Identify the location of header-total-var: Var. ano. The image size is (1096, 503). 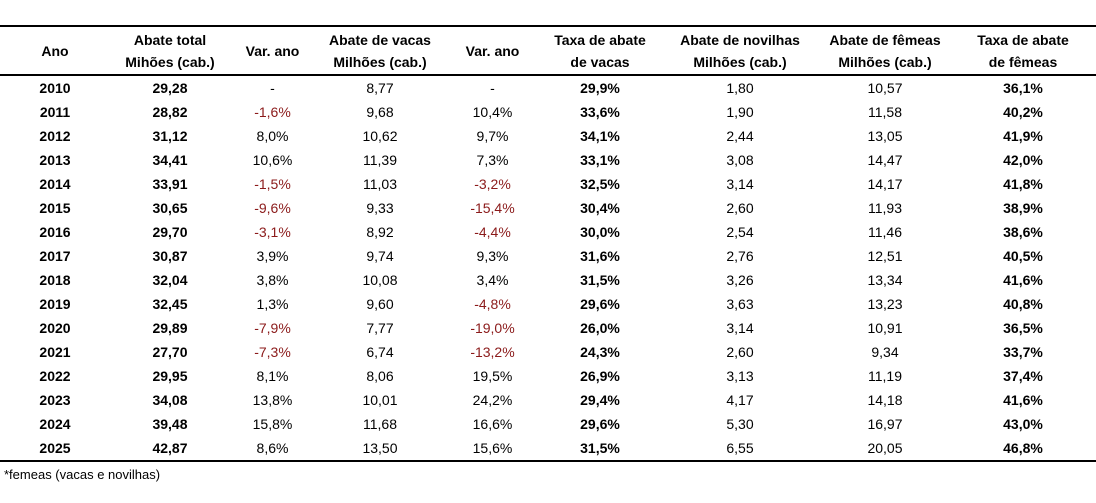
(272, 50).